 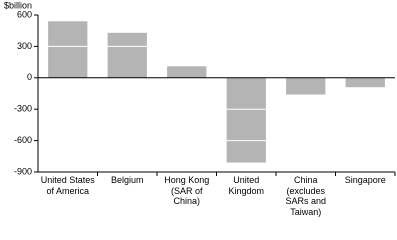 What do you see at coordinates (23, 171) in the screenshot?
I see `y-tick-label: -900` at bounding box center [23, 171].